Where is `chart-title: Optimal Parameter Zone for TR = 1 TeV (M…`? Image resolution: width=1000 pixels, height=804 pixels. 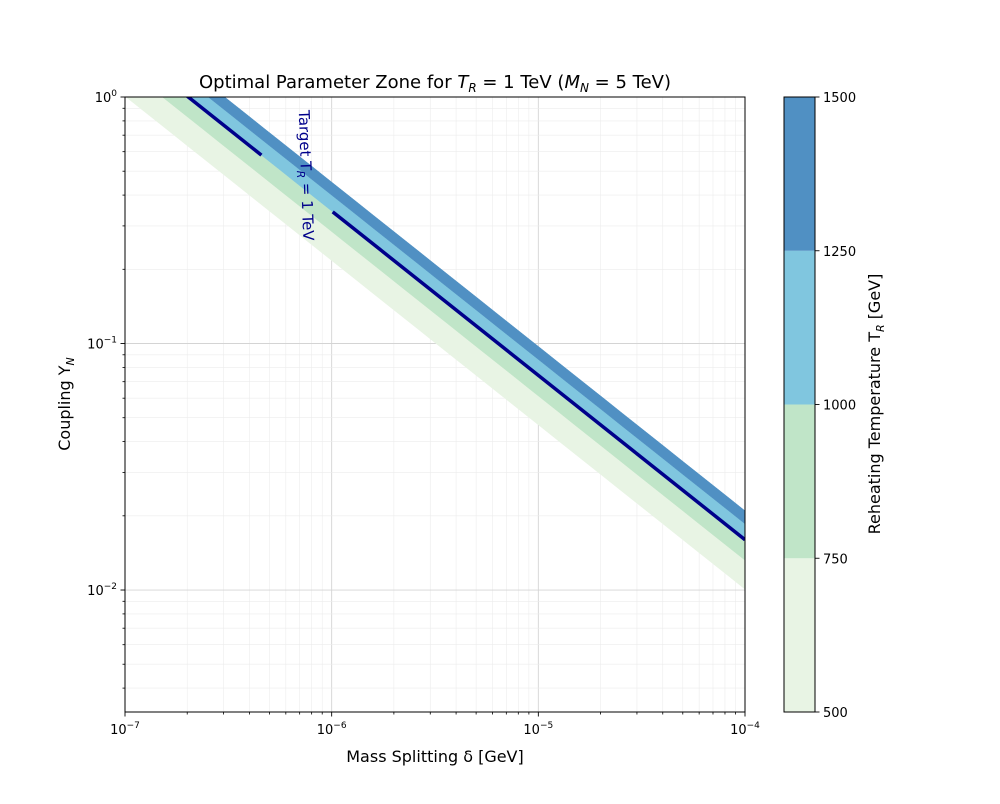
chart-title: Optimal Parameter Zone for TR = 1 TeV (M… is located at coordinates (435, 83).